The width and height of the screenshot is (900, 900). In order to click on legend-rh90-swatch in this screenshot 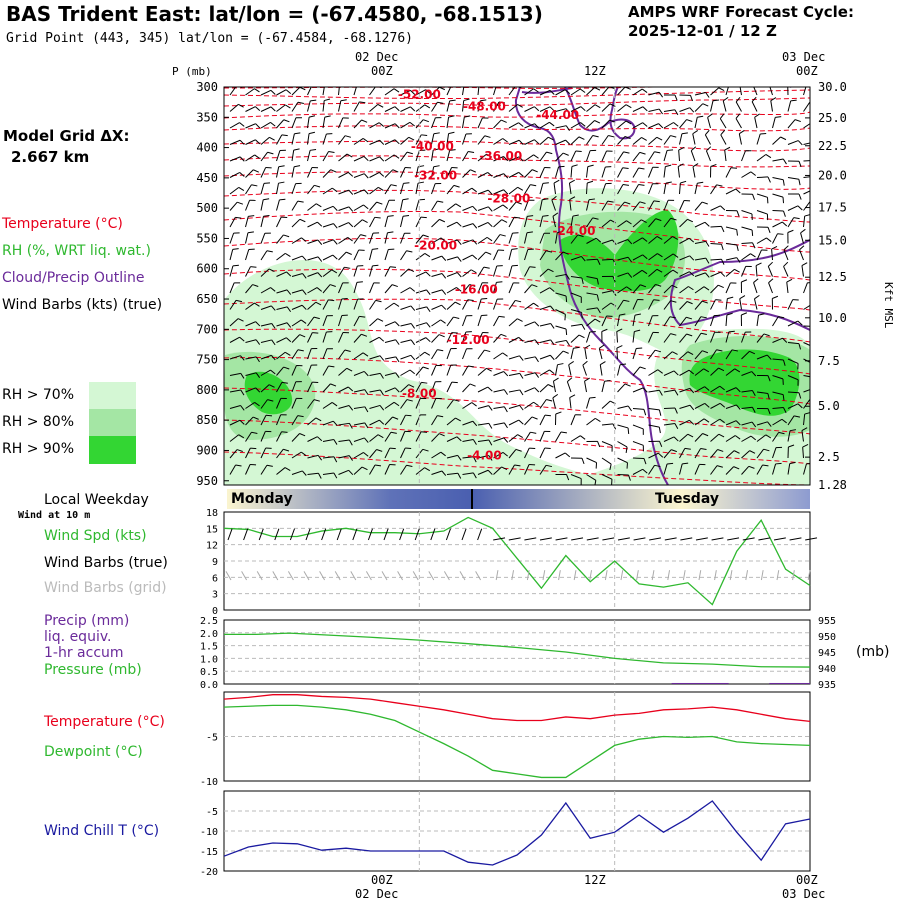, I will do `click(112, 450)`.